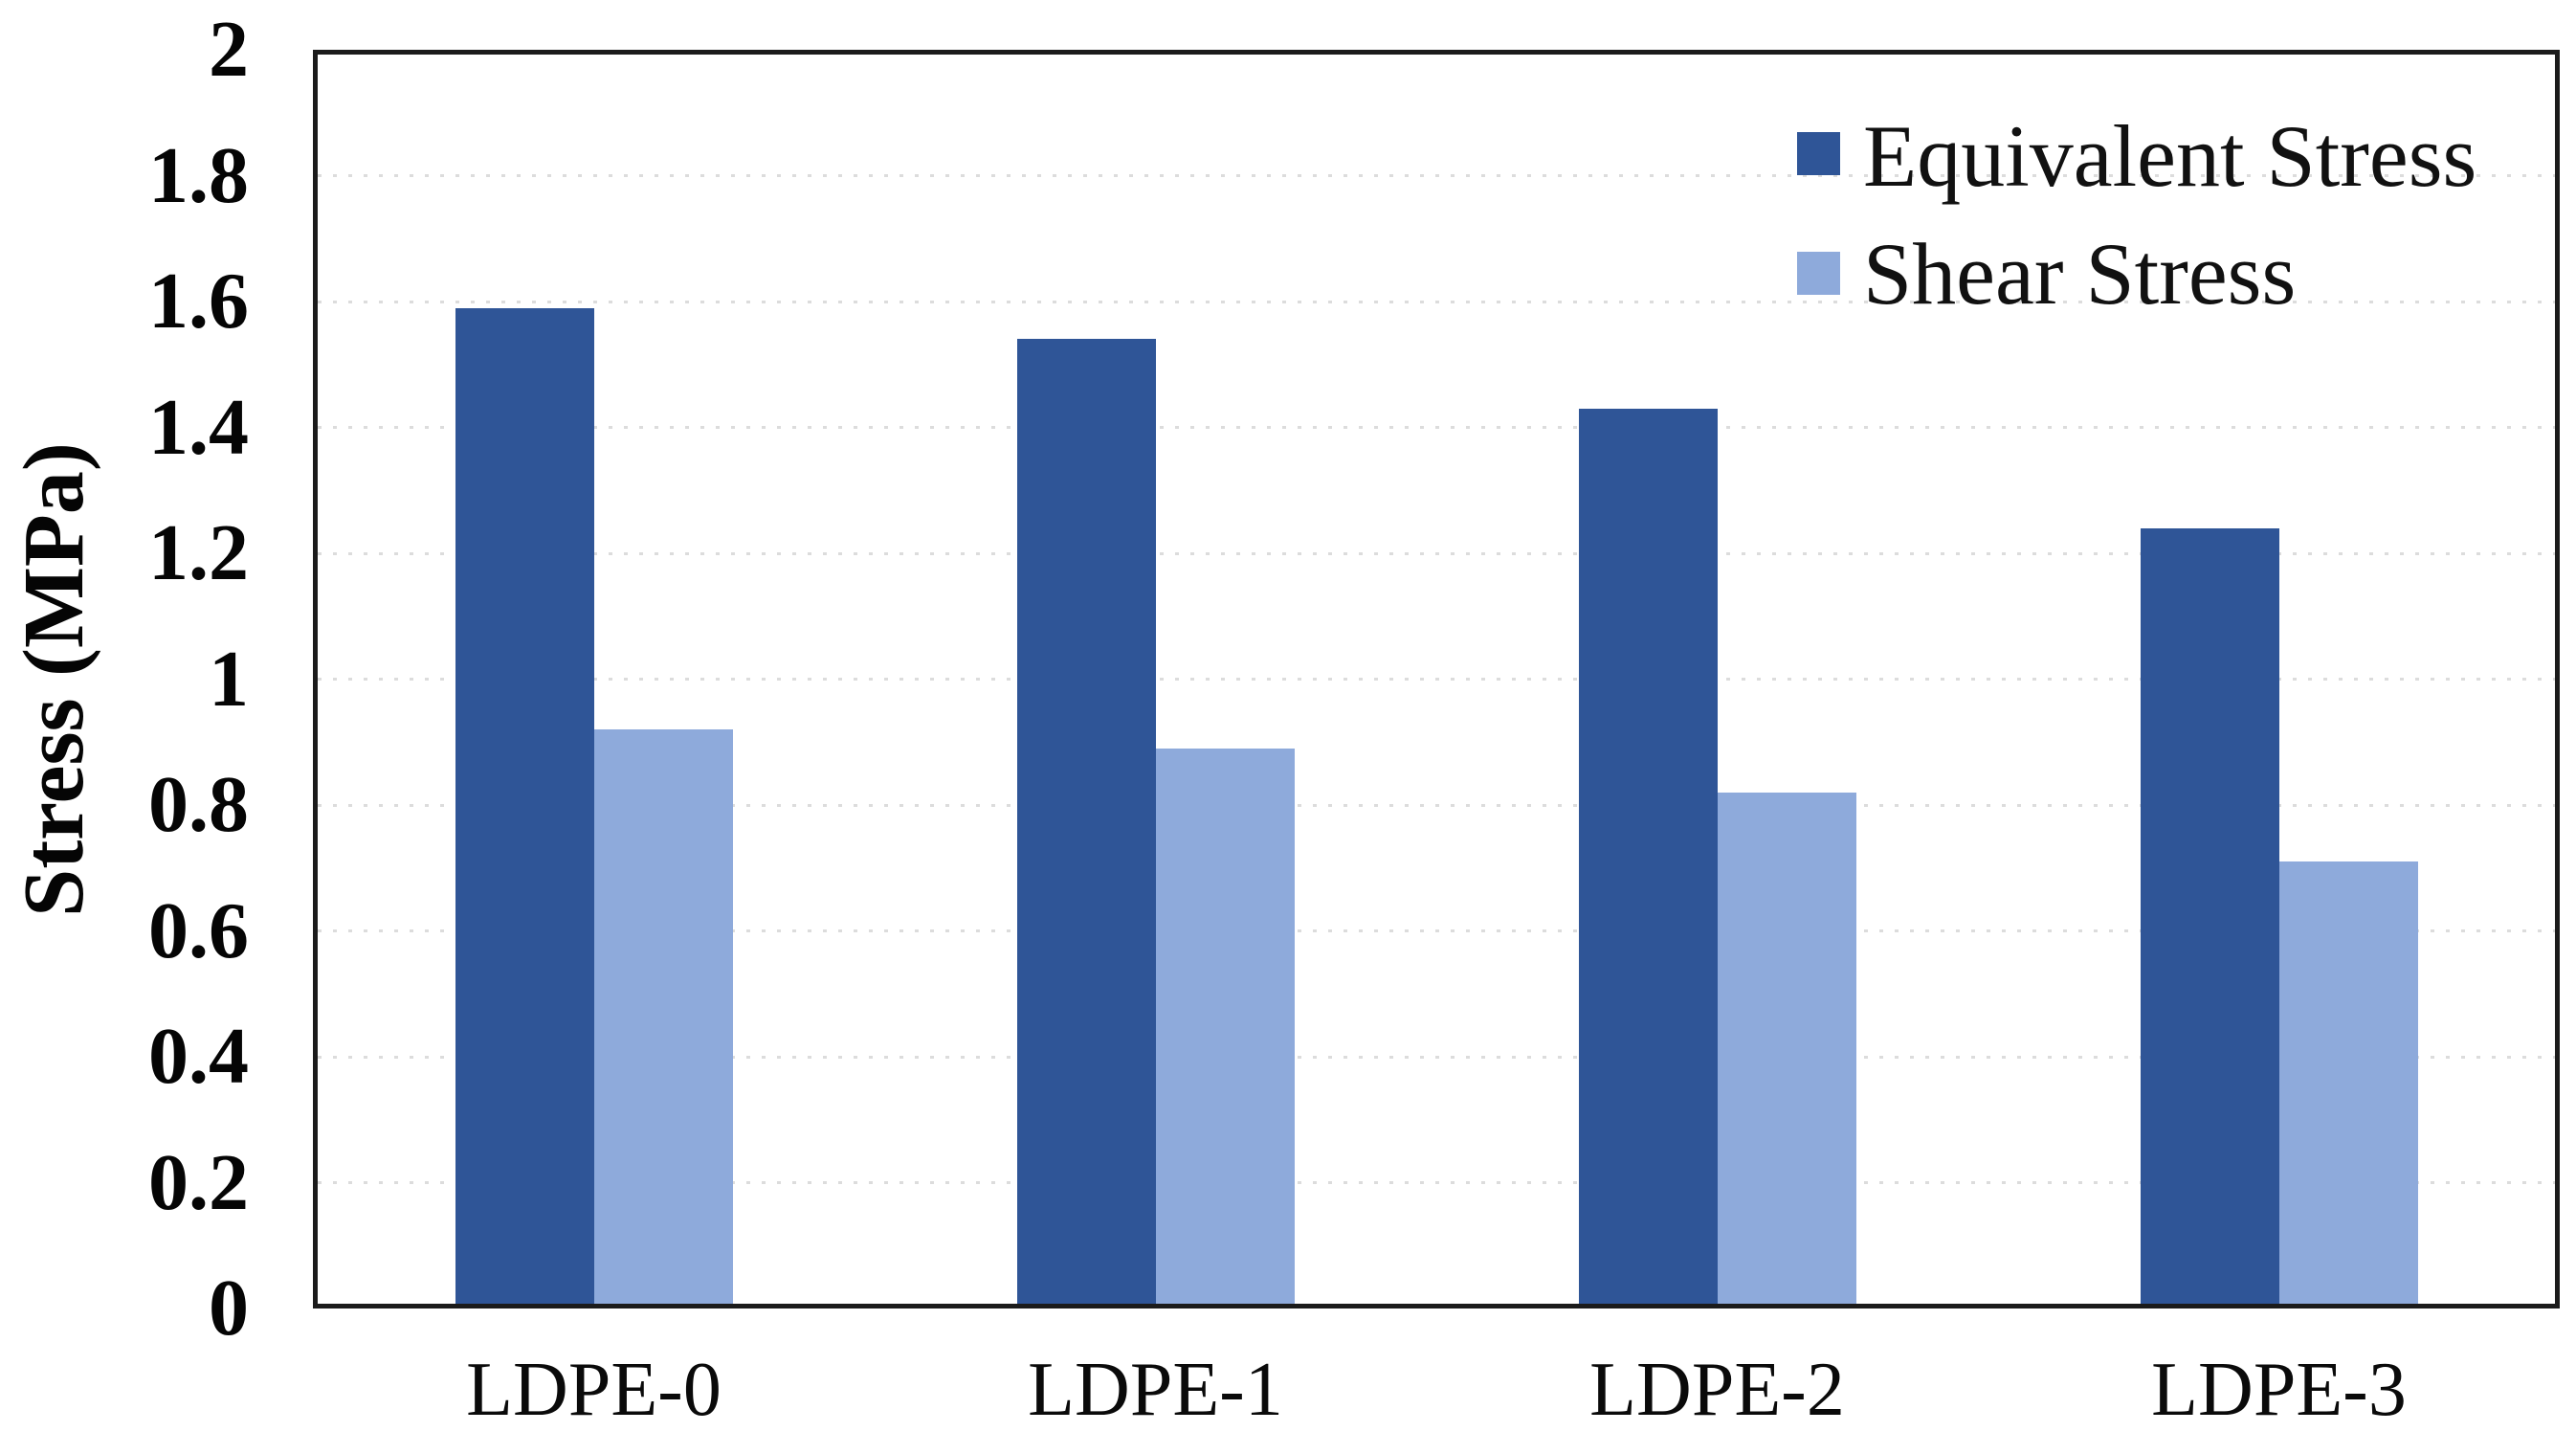 The height and width of the screenshot is (1454, 2576). Describe the element at coordinates (1436, 1182) in the screenshot. I see `gridline-0.2` at that location.